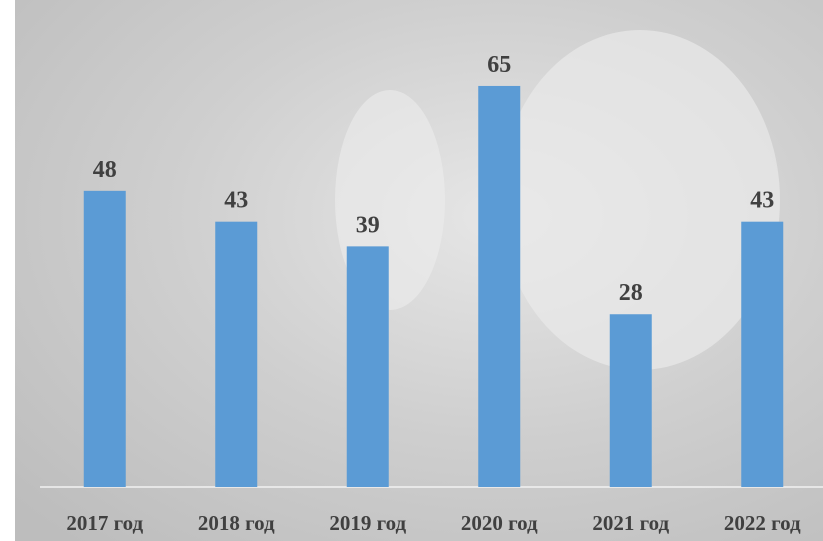 The height and width of the screenshot is (541, 823). What do you see at coordinates (368, 225) in the screenshot?
I see `value-label: 39` at bounding box center [368, 225].